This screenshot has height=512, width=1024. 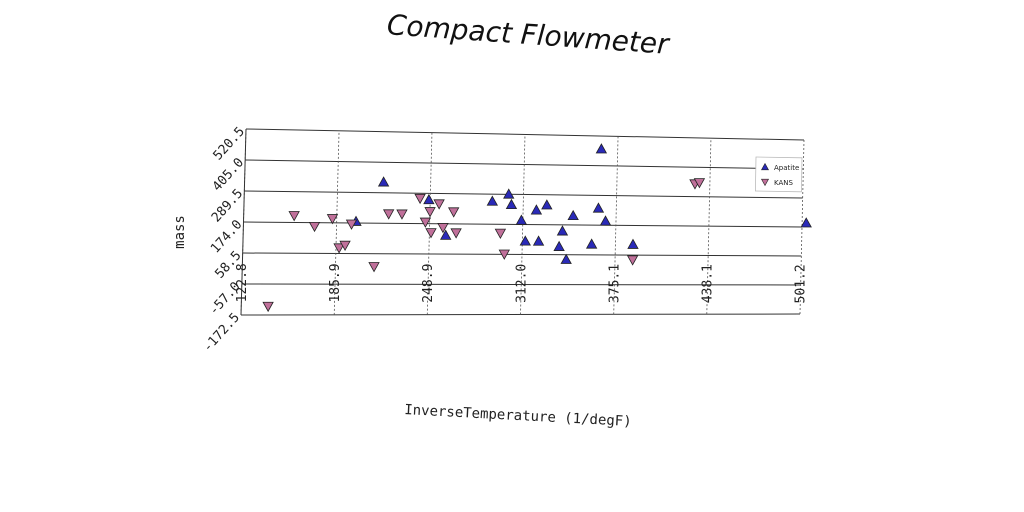 What do you see at coordinates (226, 236) in the screenshot?
I see `y-tick-label: 174.0` at bounding box center [226, 236].